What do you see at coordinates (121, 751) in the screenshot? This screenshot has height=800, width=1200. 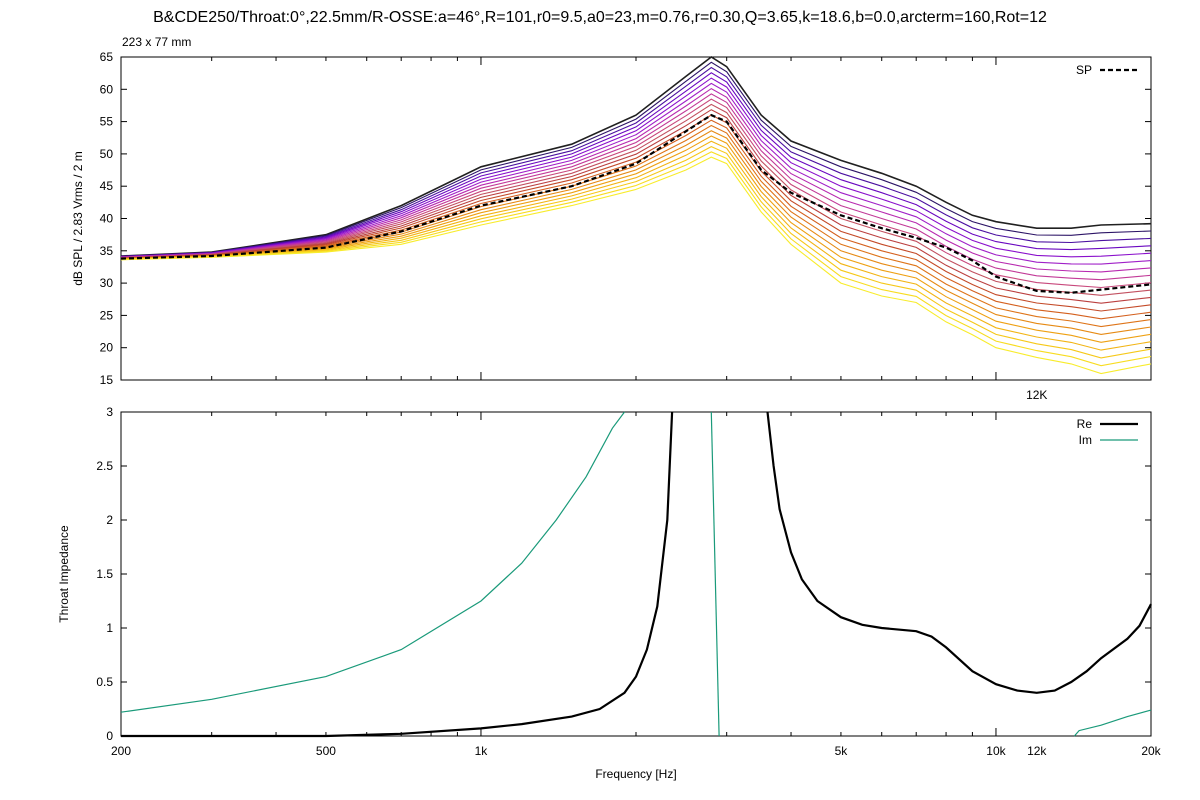 I see `imp-xtick-label: 200` at bounding box center [121, 751].